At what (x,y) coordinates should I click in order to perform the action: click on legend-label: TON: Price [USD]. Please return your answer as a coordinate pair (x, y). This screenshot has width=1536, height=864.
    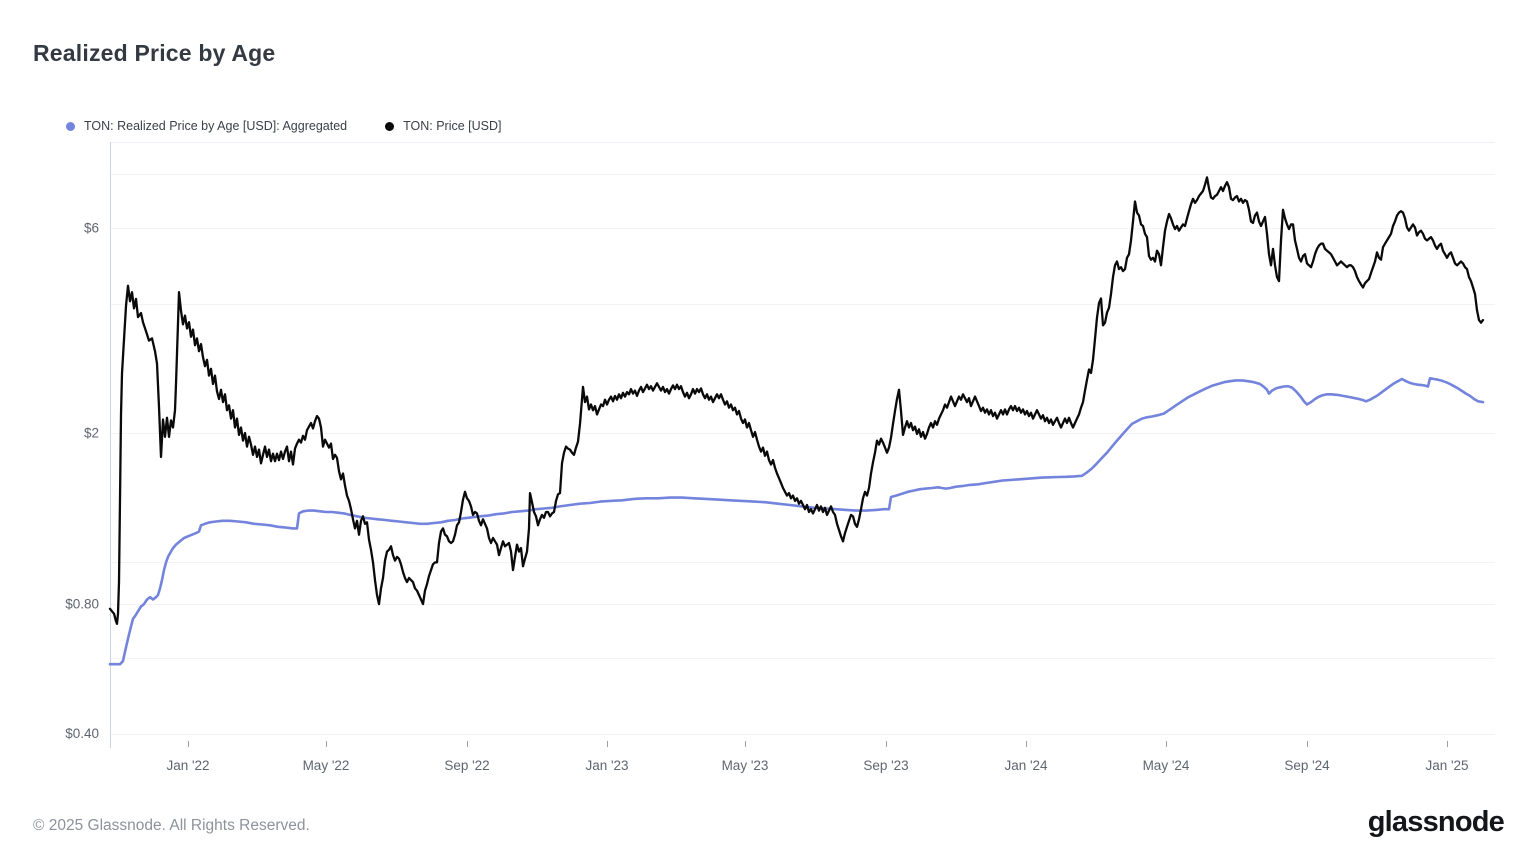
    Looking at the image, I should click on (452, 126).